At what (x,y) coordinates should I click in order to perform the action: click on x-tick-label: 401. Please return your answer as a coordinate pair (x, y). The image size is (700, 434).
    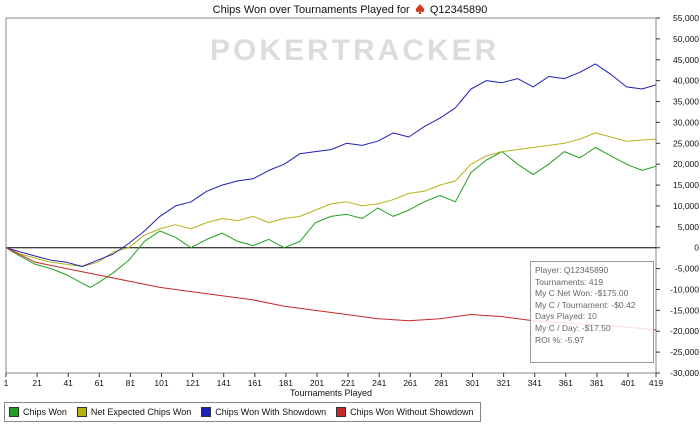
    Looking at the image, I should click on (628, 383).